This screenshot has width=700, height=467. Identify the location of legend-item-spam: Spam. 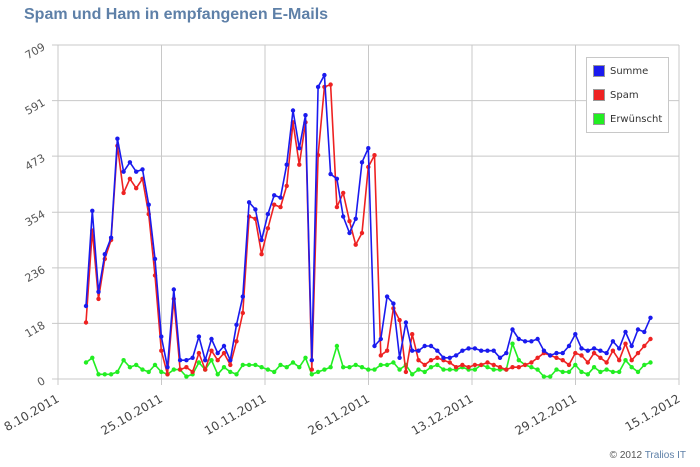
(616, 95).